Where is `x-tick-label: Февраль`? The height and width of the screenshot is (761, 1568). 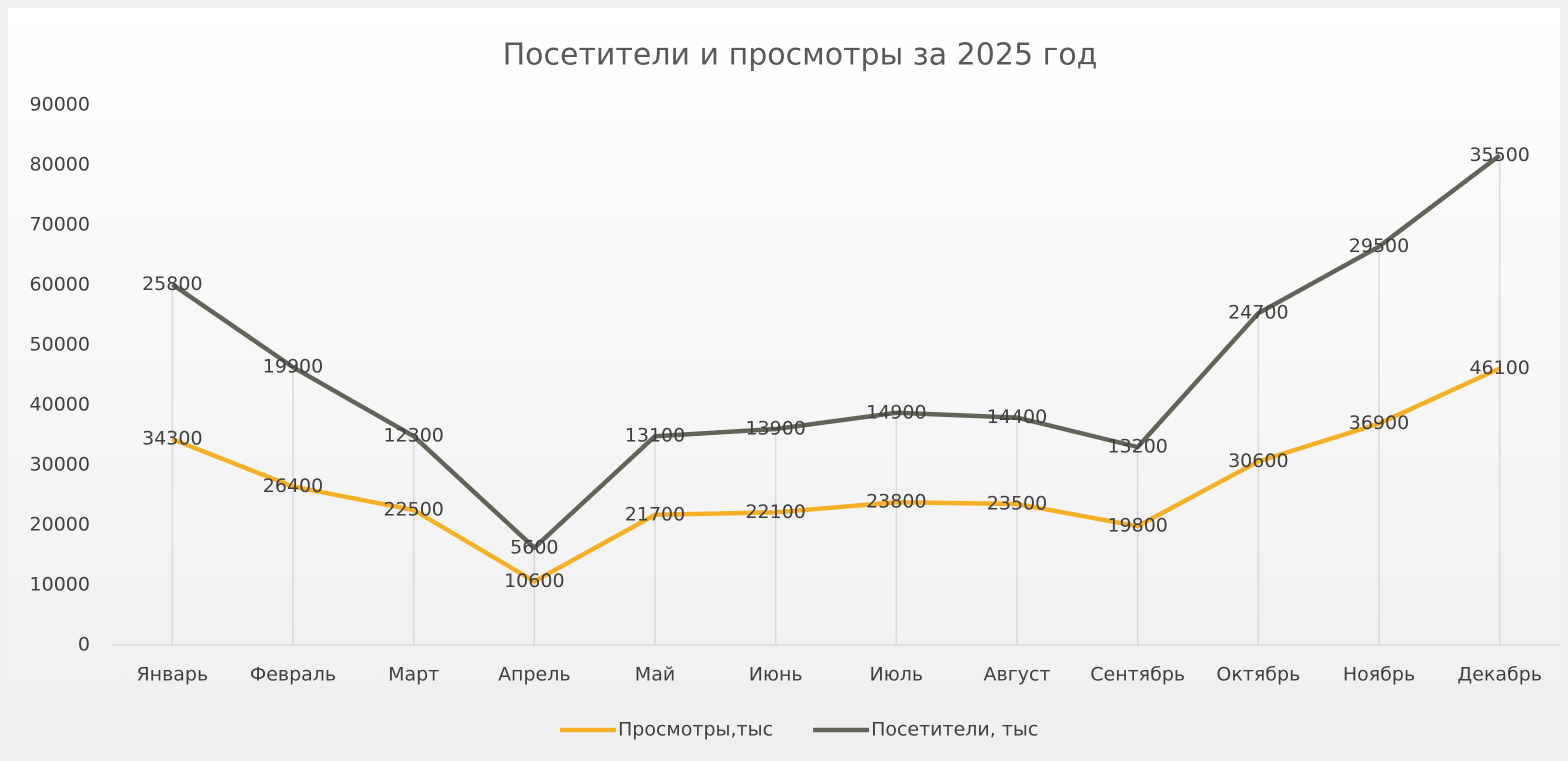
x-tick-label: Февраль is located at coordinates (293, 675).